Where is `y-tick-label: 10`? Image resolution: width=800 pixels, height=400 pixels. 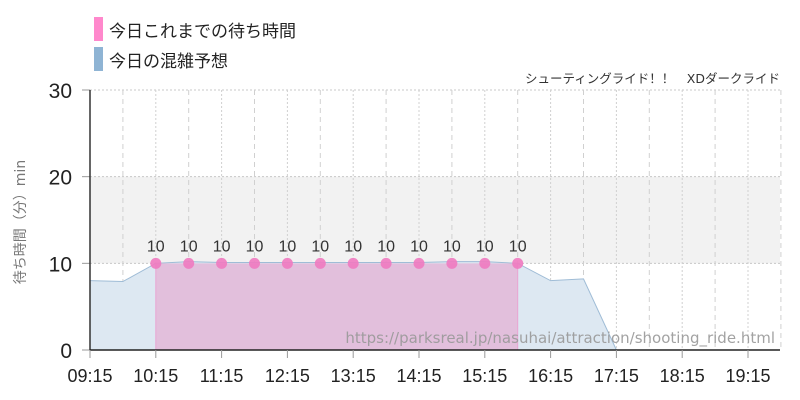 y-tick-label: 10 is located at coordinates (60, 264).